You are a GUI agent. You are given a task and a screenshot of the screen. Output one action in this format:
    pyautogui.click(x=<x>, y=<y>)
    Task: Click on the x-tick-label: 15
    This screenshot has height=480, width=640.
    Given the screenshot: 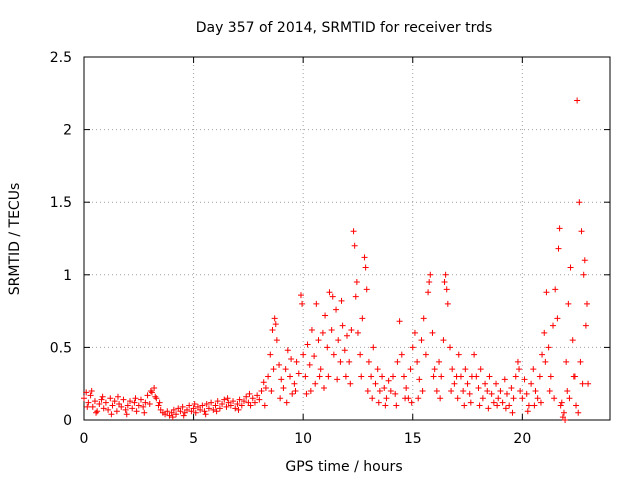 What is the action you would take?
    pyautogui.click(x=413, y=439)
    